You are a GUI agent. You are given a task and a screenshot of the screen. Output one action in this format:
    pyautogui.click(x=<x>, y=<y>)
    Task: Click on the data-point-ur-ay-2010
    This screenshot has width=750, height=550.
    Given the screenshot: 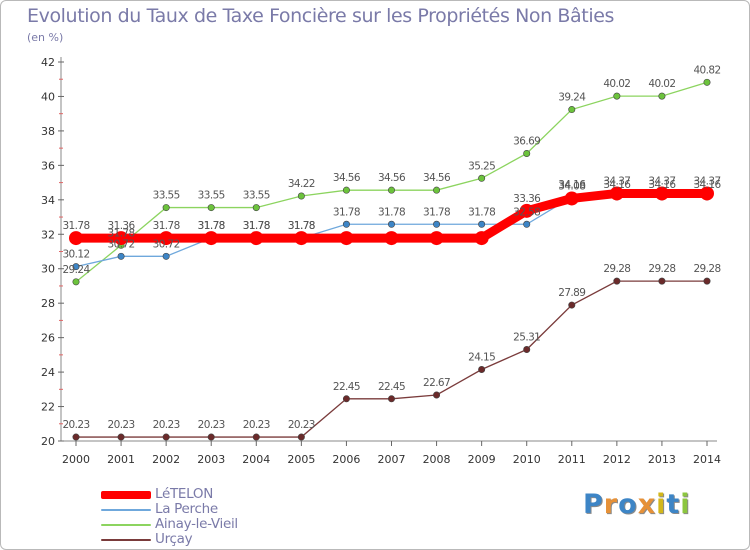 What is the action you would take?
    pyautogui.click(x=527, y=350)
    